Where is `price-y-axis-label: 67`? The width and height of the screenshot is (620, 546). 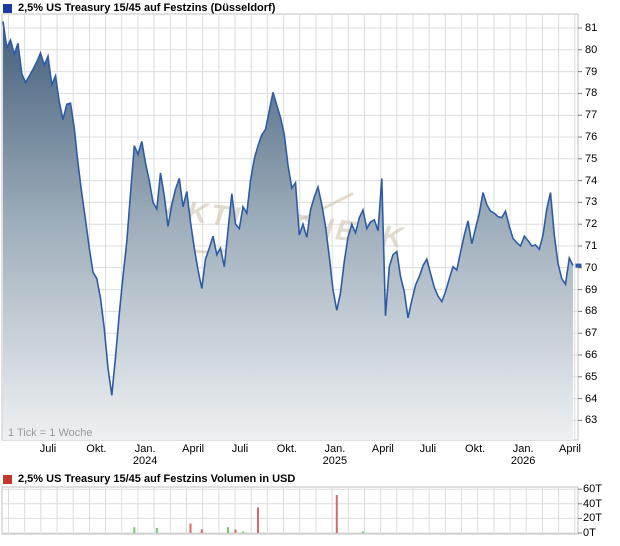
price-y-axis-label: 67 is located at coordinates (591, 333).